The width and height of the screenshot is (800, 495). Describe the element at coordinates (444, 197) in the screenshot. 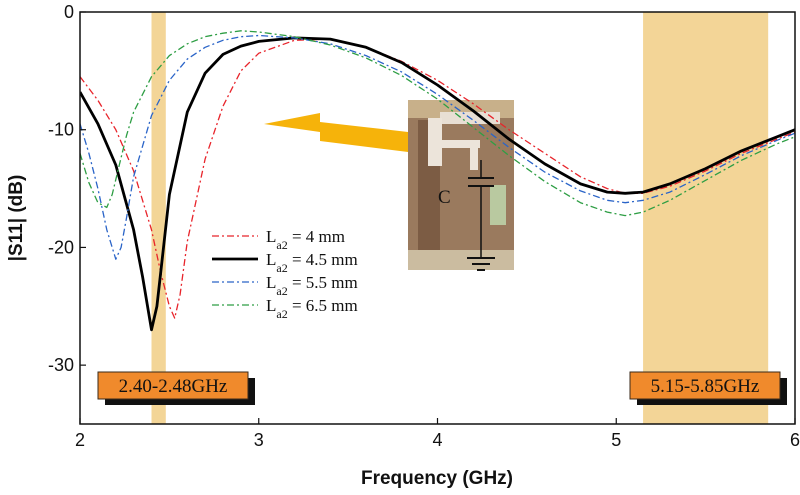

I see `capacitor-label: C` at that location.